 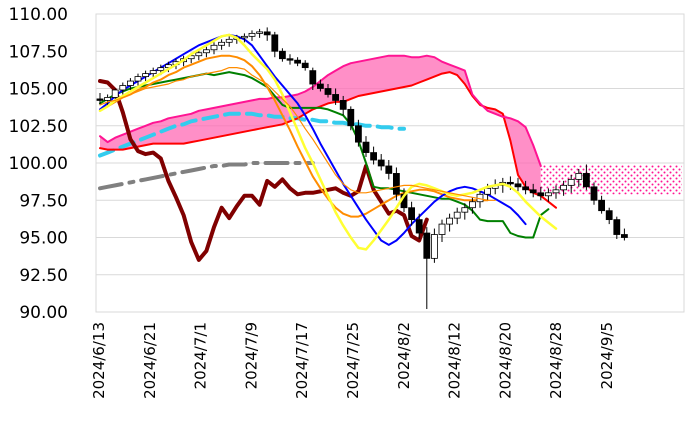 I want to click on y-tick-label: 107.50, so click(x=38, y=52).